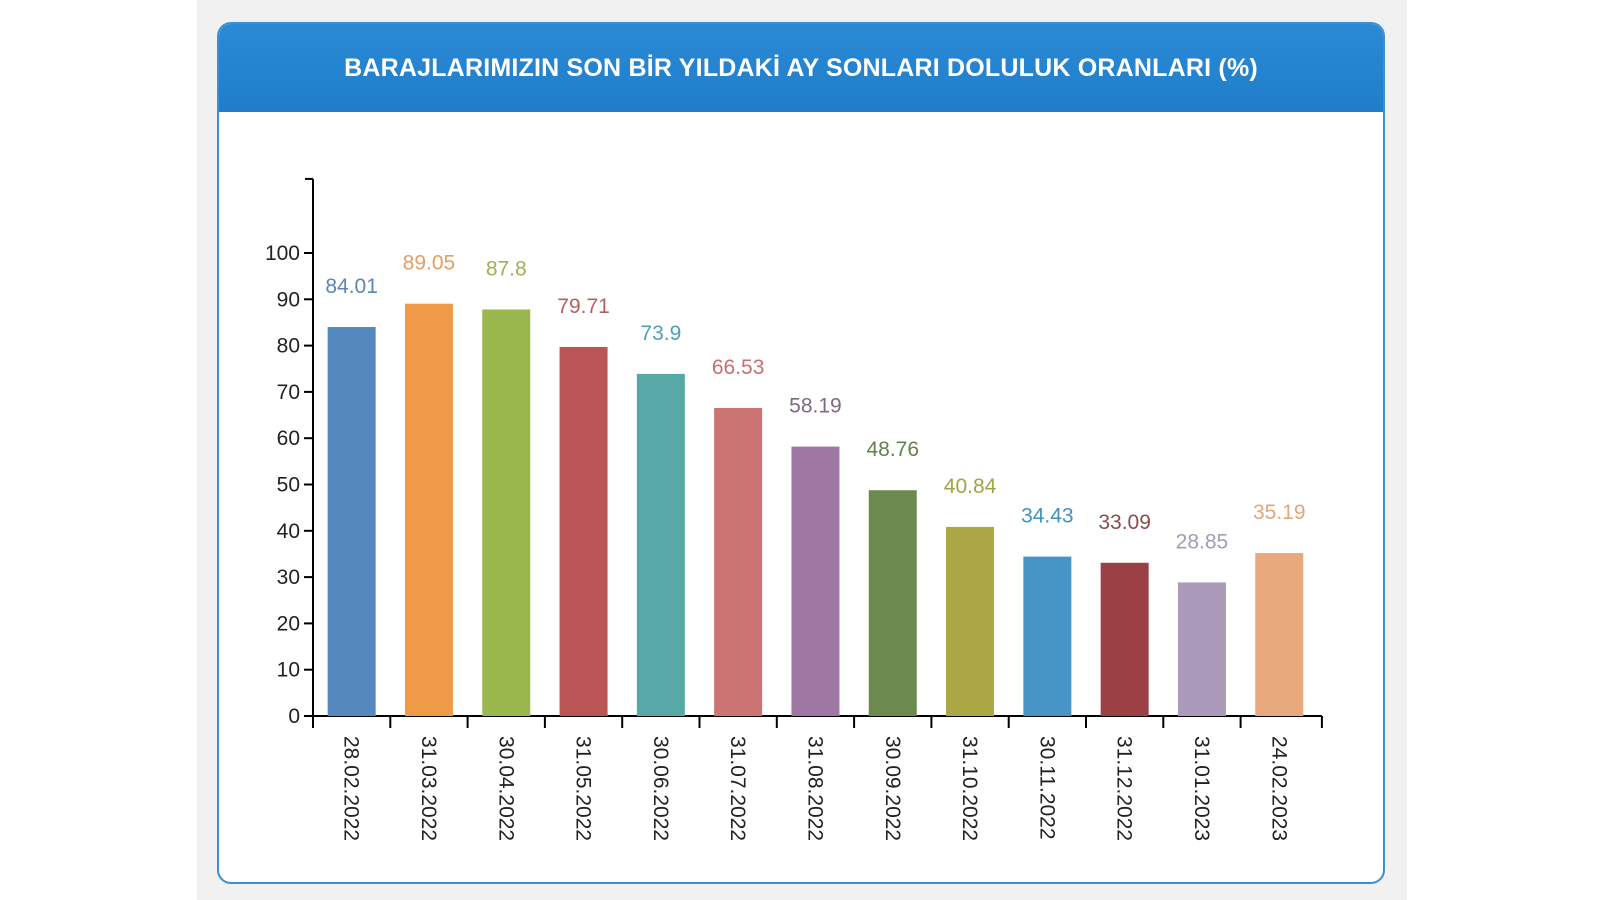 This screenshot has width=1600, height=900. Describe the element at coordinates (288, 438) in the screenshot. I see `y-tick-label: 60` at that location.